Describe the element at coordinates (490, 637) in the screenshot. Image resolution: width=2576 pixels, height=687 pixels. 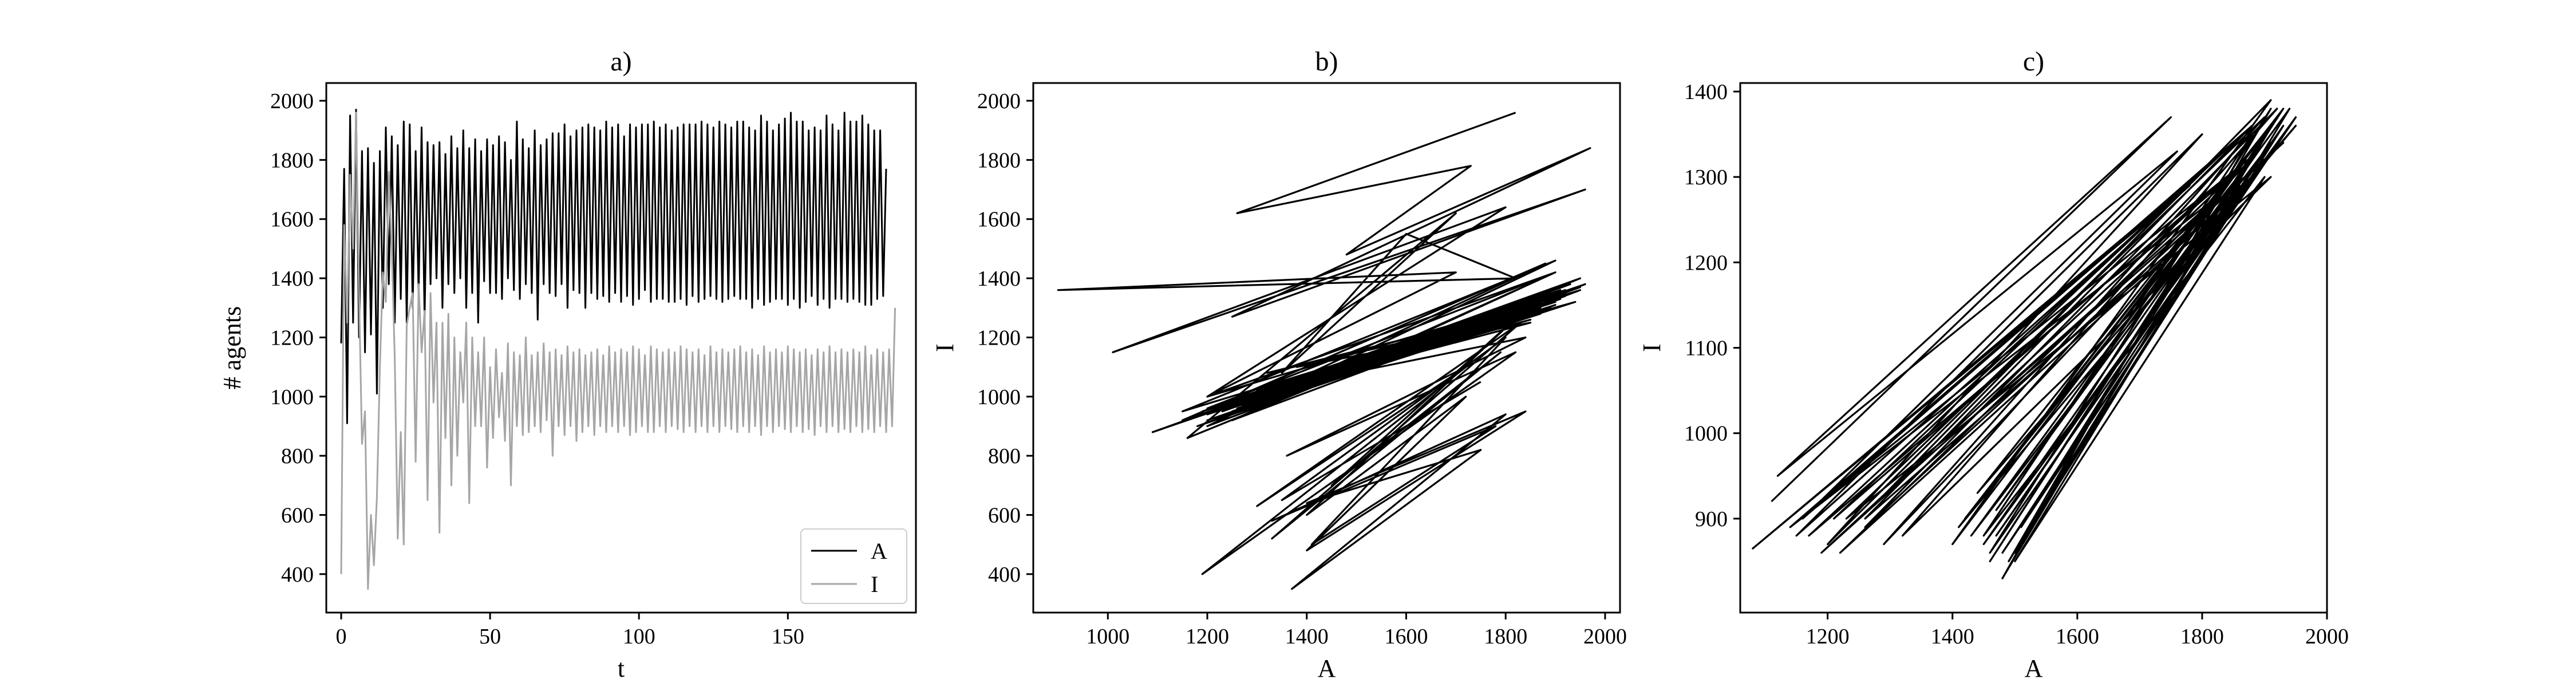
I see `x-tick-label: 50` at that location.